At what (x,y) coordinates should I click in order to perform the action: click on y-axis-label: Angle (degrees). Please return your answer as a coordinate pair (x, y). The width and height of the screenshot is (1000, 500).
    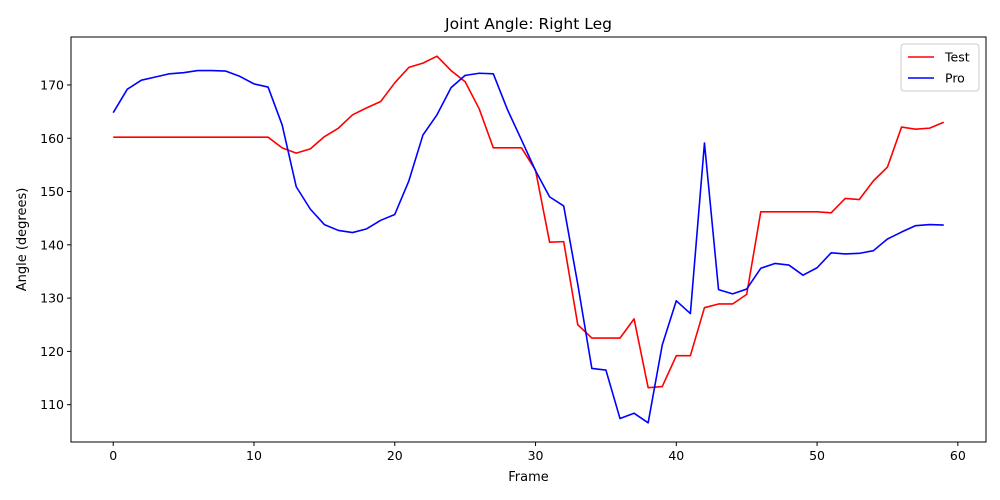
    Looking at the image, I should click on (22, 240).